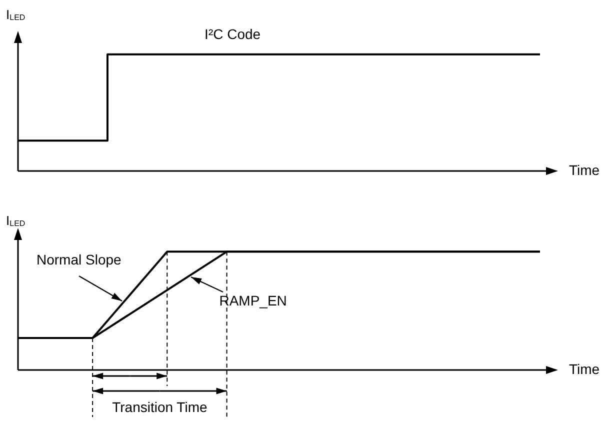 The width and height of the screenshot is (609, 421). What do you see at coordinates (160, 406) in the screenshot?
I see `text: Transition Time` at bounding box center [160, 406].